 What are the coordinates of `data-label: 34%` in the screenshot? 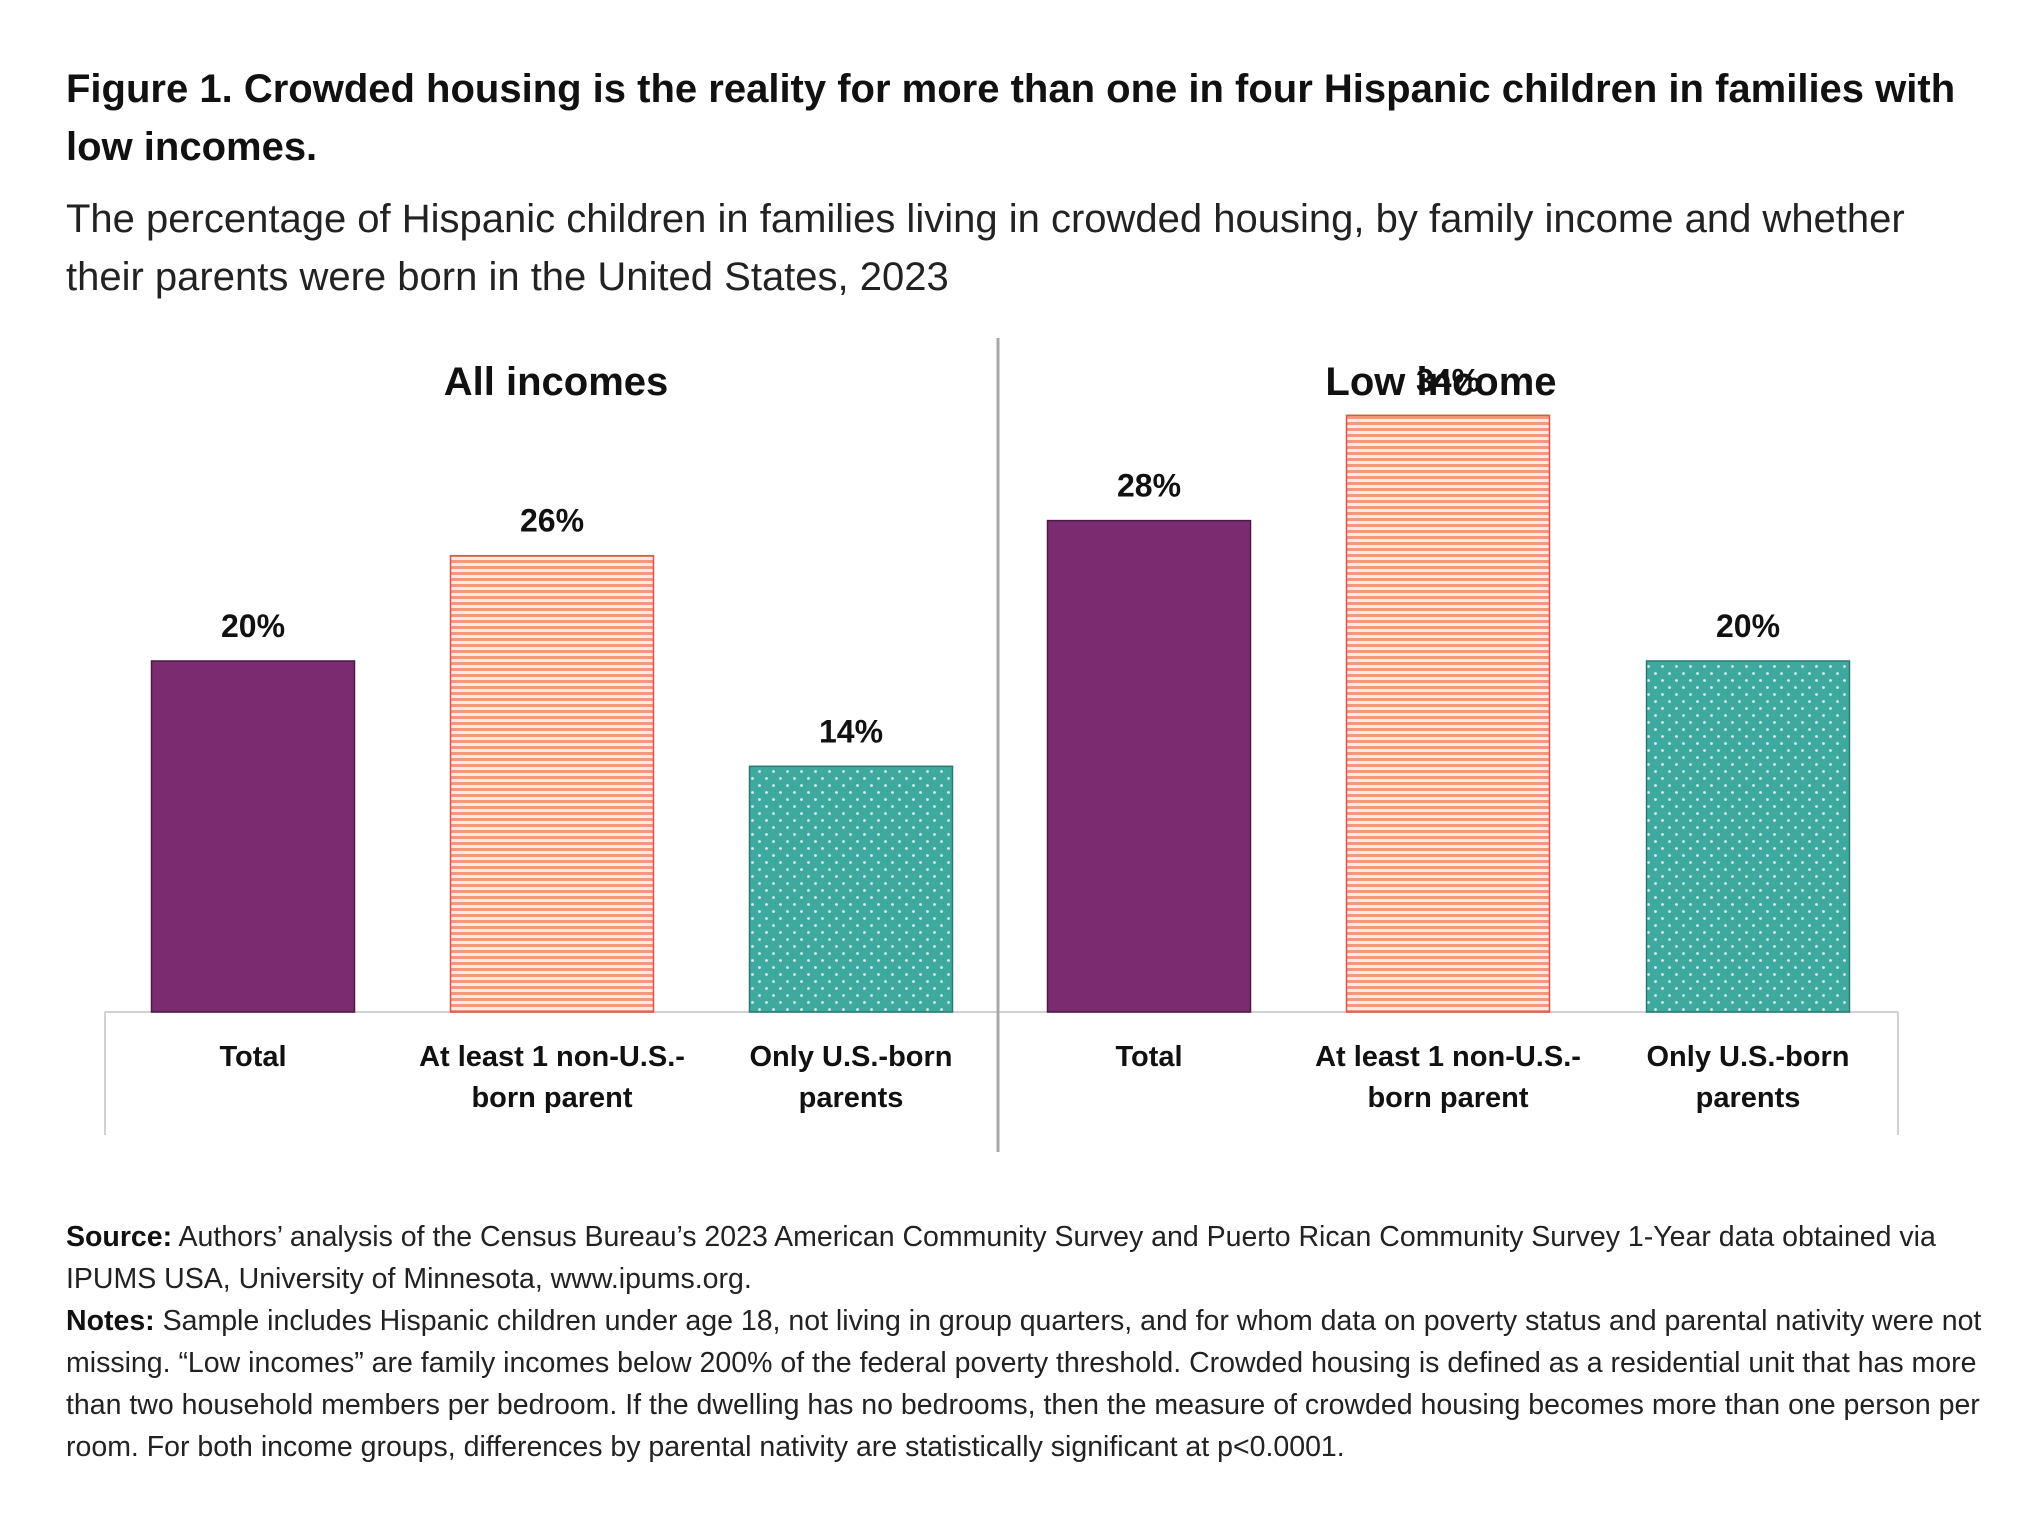 It's located at (1448, 380).